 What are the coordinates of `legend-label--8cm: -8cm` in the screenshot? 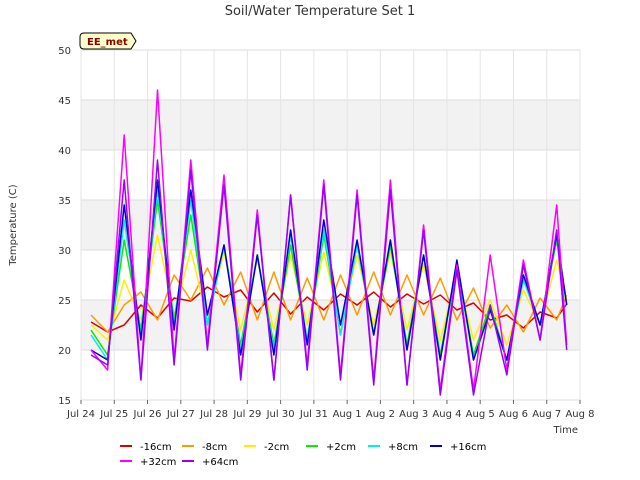 It's located at (214, 447).